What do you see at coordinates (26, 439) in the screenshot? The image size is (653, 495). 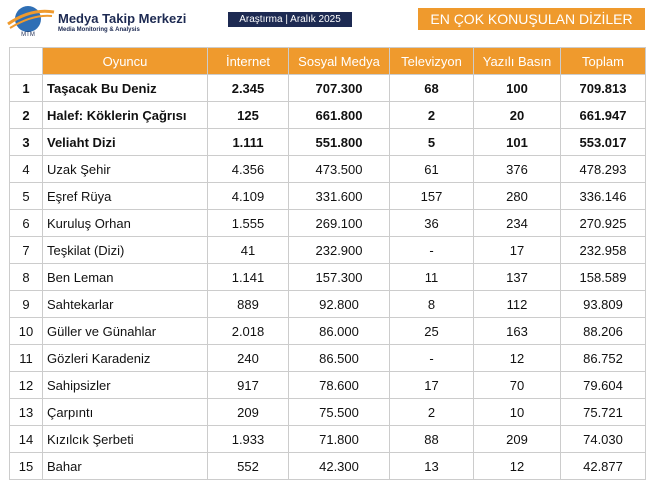 I see `rank-cell: 14` at bounding box center [26, 439].